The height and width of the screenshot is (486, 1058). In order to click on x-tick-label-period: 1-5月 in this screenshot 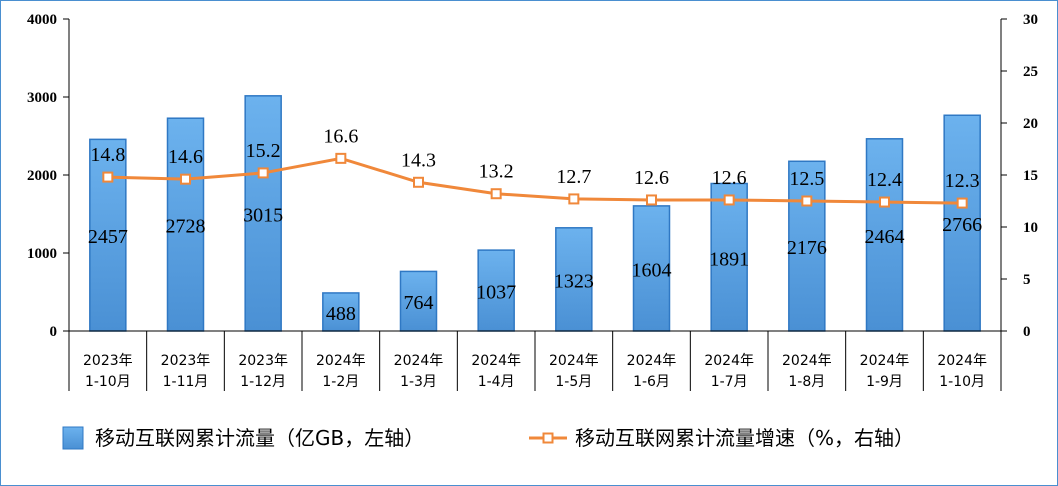, I will do `click(573, 382)`.